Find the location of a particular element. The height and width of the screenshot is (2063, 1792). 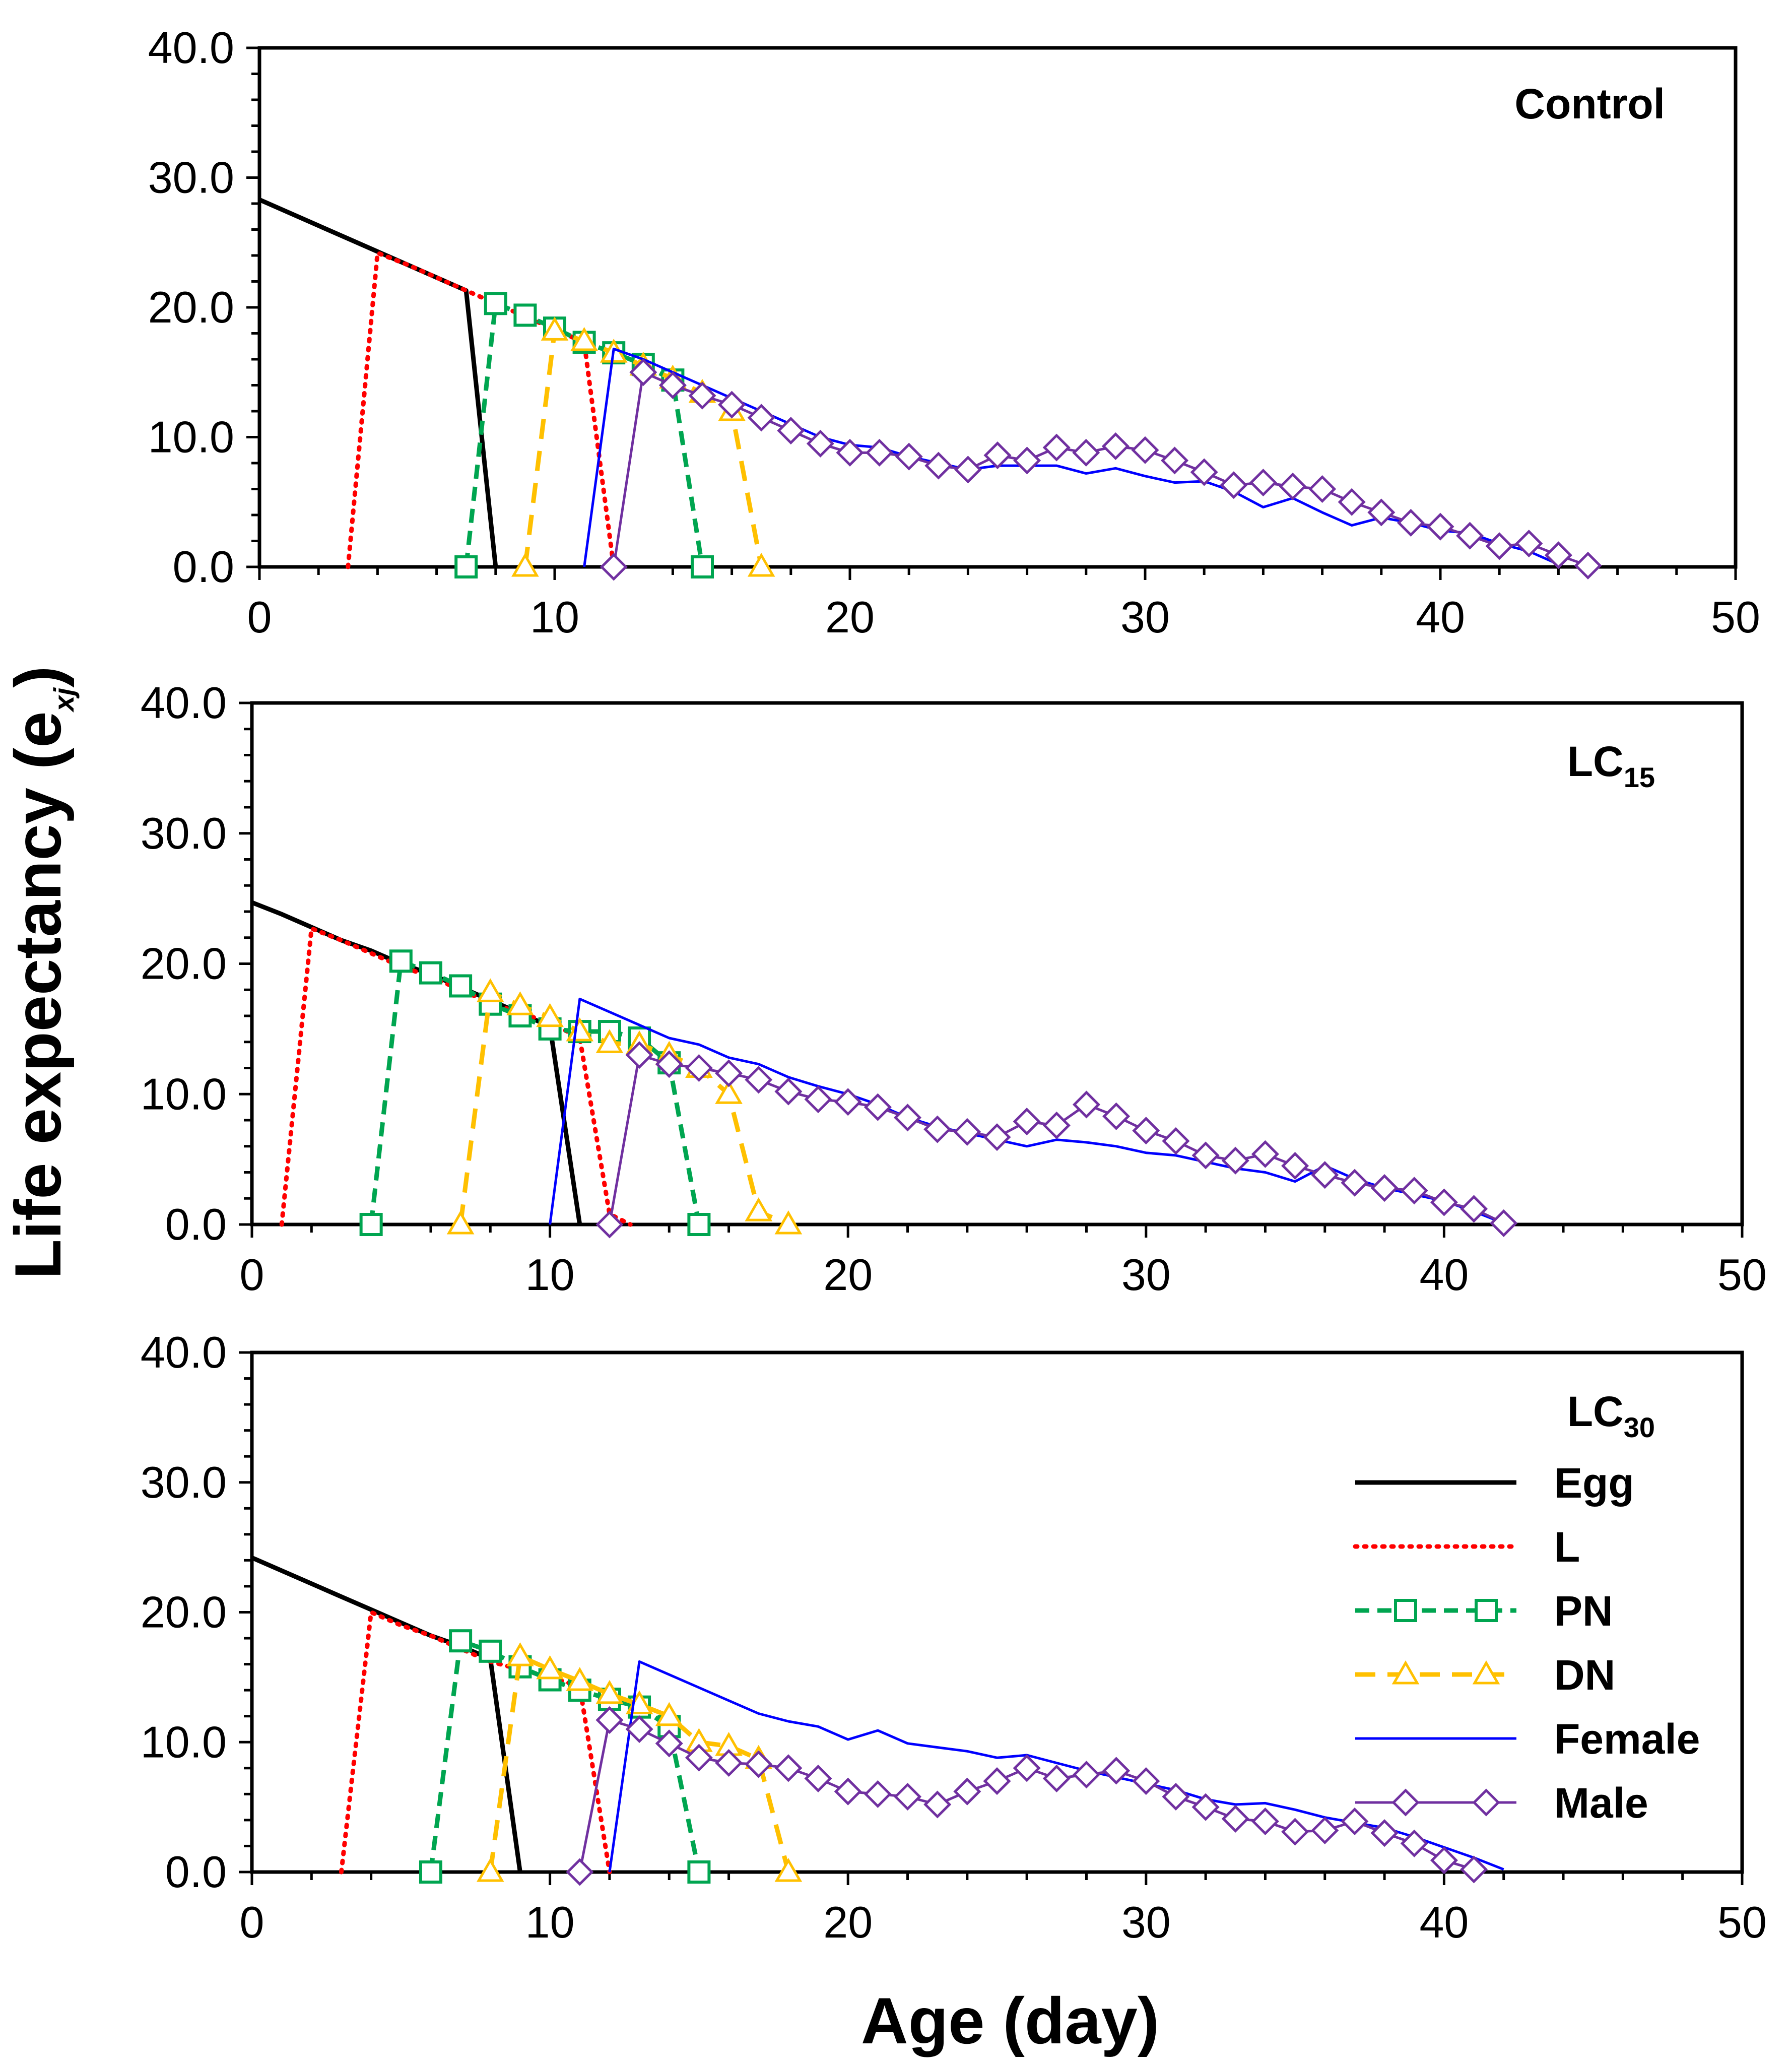

y-tick-label: 30.0 is located at coordinates (184, 1482).